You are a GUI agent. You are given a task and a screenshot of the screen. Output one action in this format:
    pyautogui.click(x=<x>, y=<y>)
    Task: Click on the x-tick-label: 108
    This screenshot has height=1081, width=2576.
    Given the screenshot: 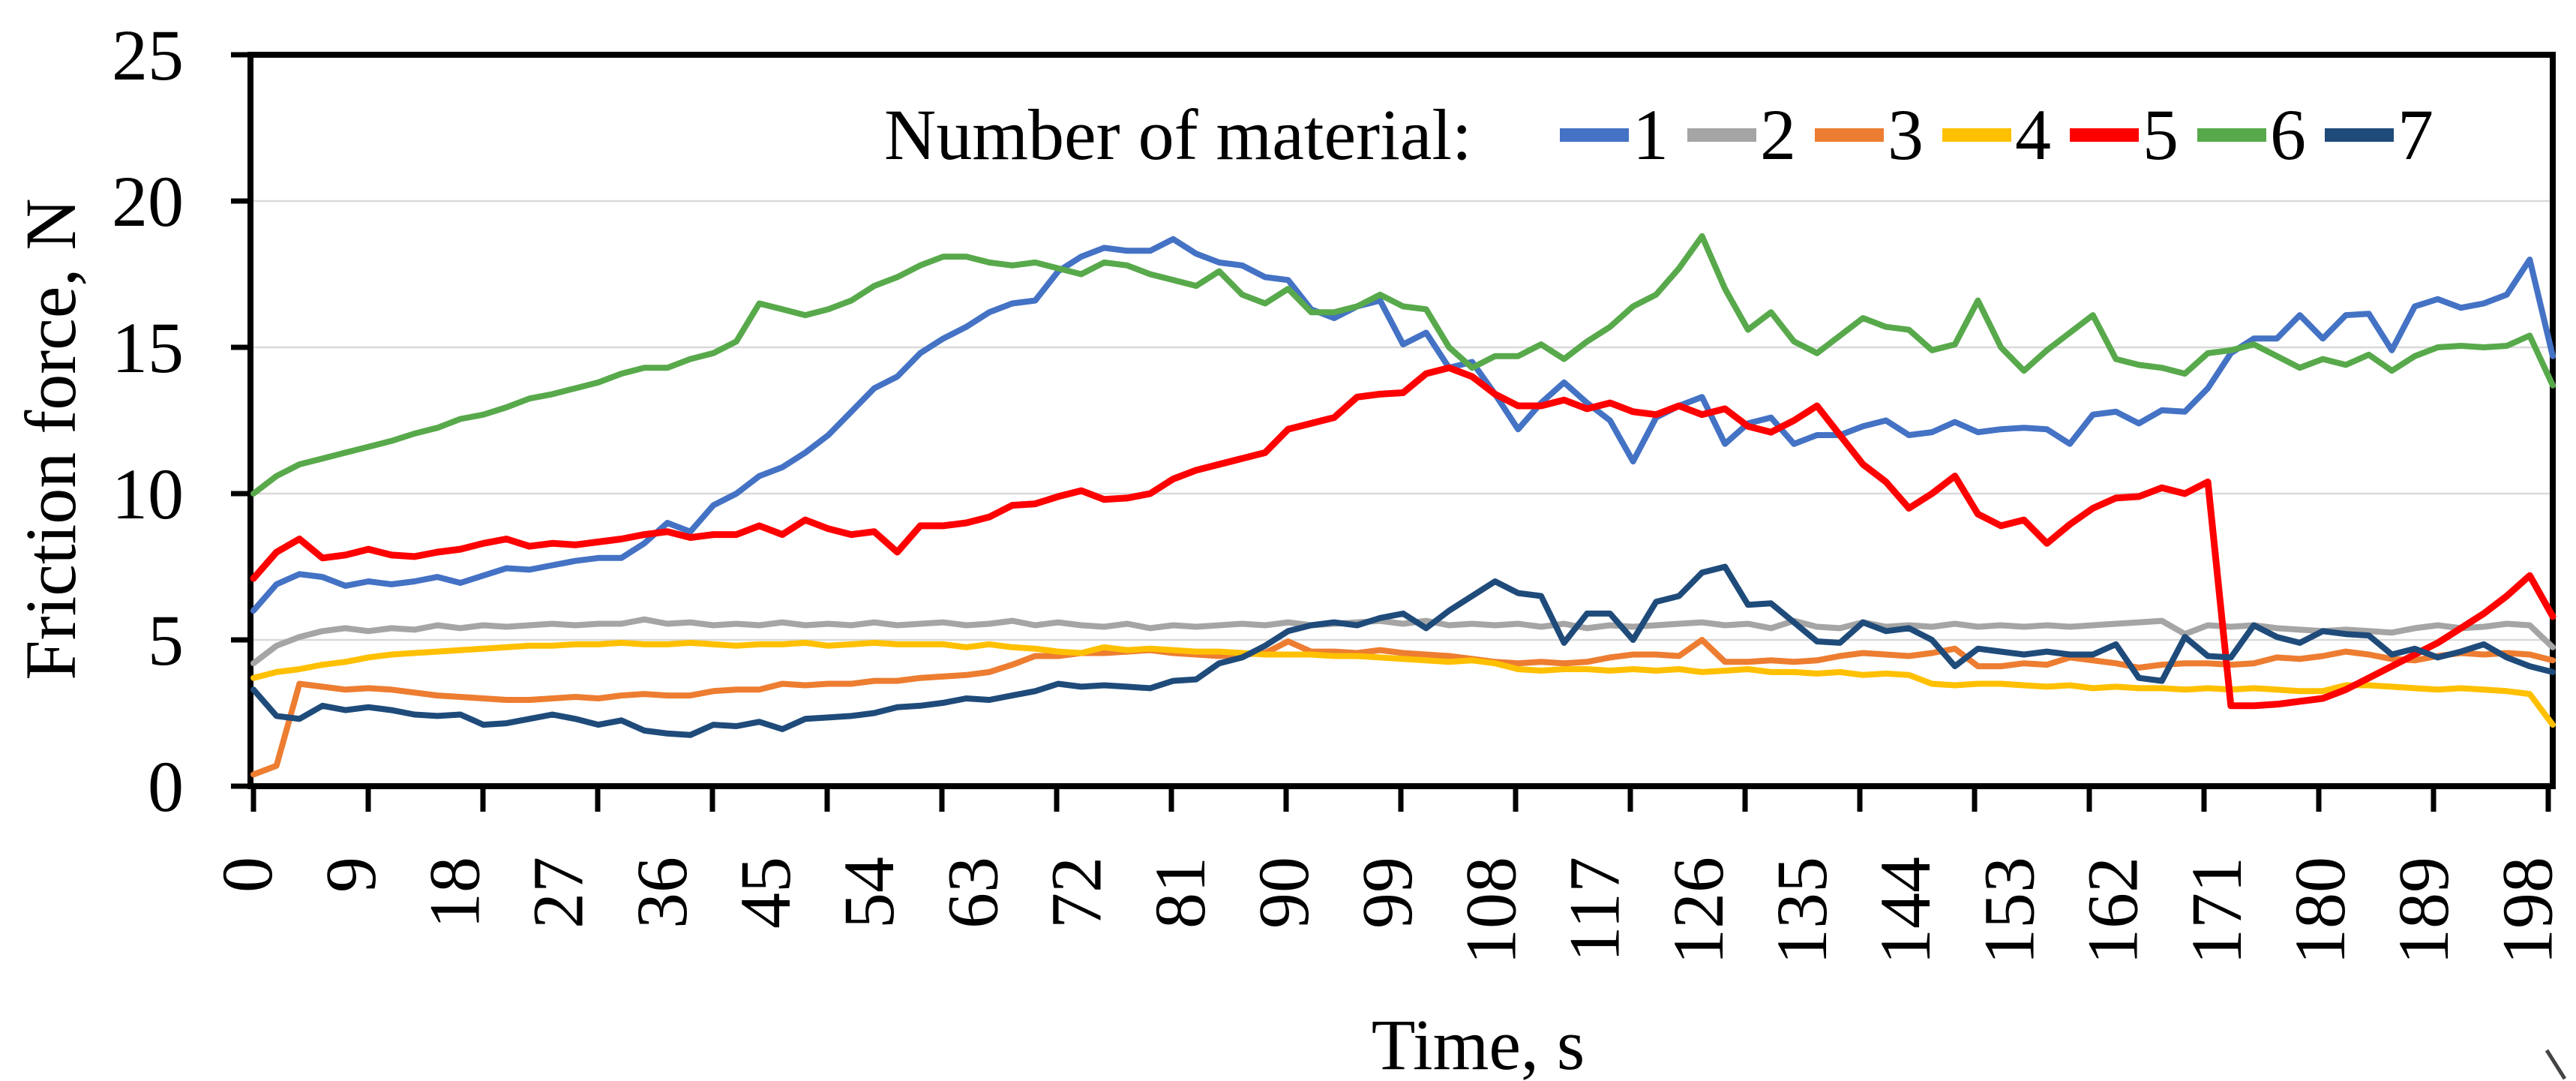 What is the action you would take?
    pyautogui.click(x=1491, y=911)
    